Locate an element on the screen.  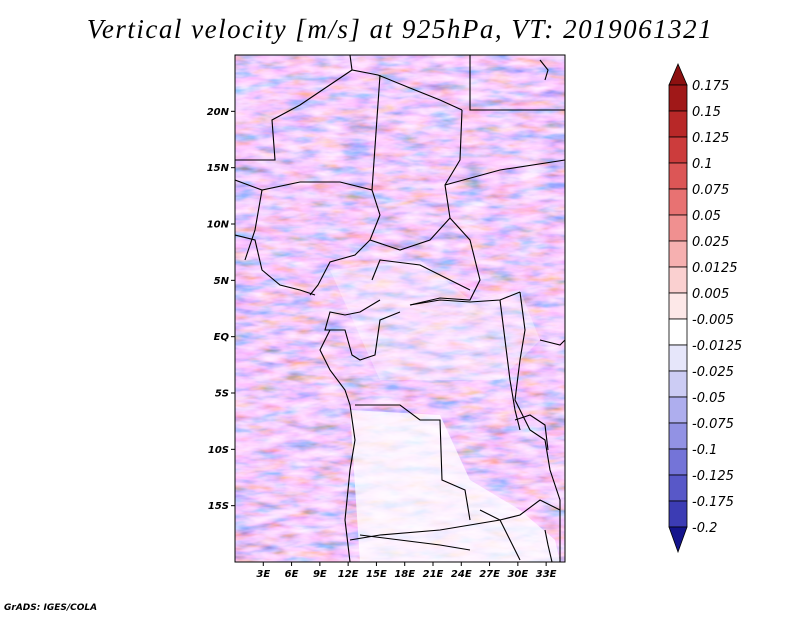
lat-tick-label: EQ is located at coordinates (222, 337).